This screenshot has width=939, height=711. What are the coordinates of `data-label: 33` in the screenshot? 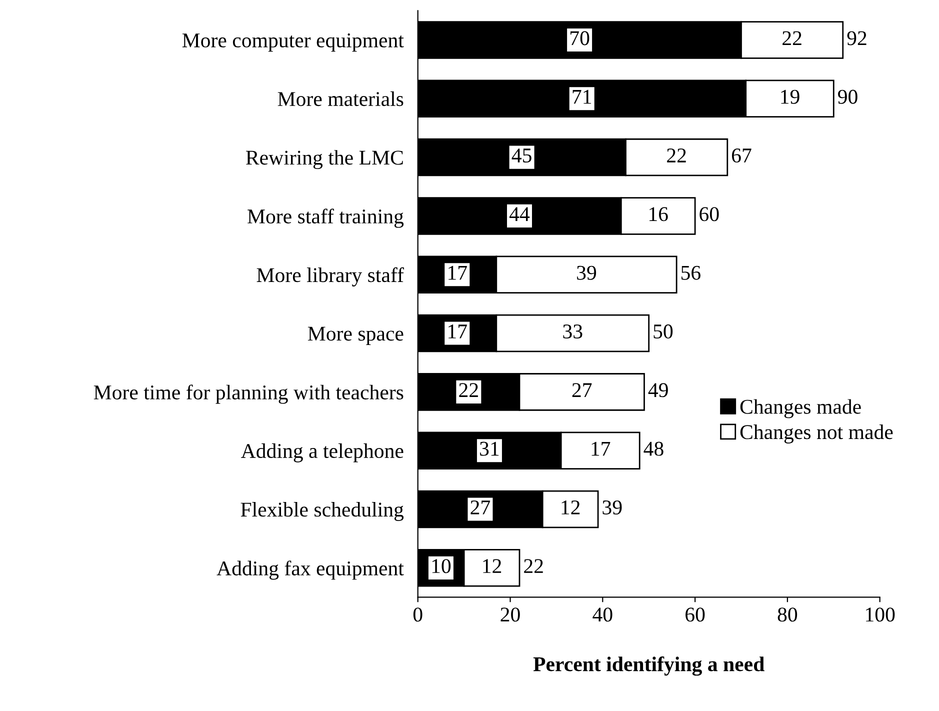 It's located at (572, 331).